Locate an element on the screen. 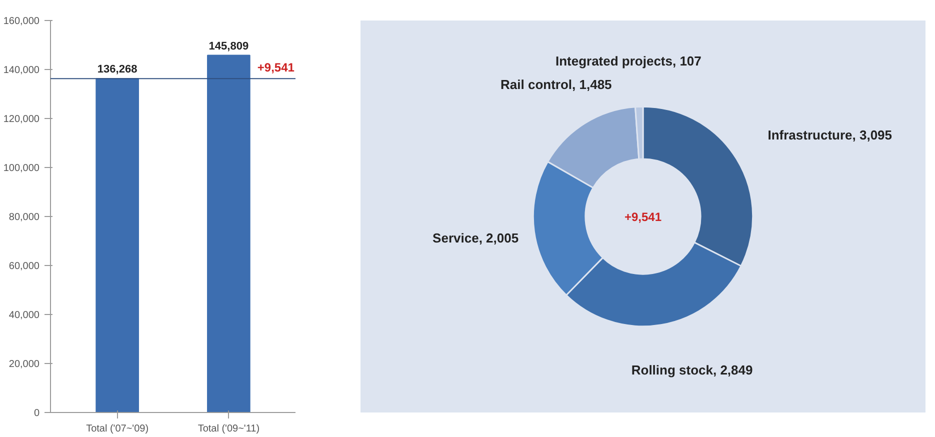 The height and width of the screenshot is (437, 935). data-label: , 107 is located at coordinates (687, 60).